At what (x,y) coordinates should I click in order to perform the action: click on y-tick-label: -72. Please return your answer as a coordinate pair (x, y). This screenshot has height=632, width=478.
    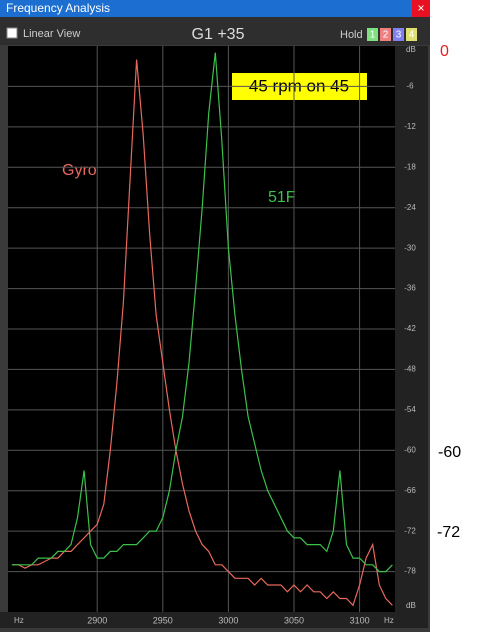
    Looking at the image, I should click on (410, 530).